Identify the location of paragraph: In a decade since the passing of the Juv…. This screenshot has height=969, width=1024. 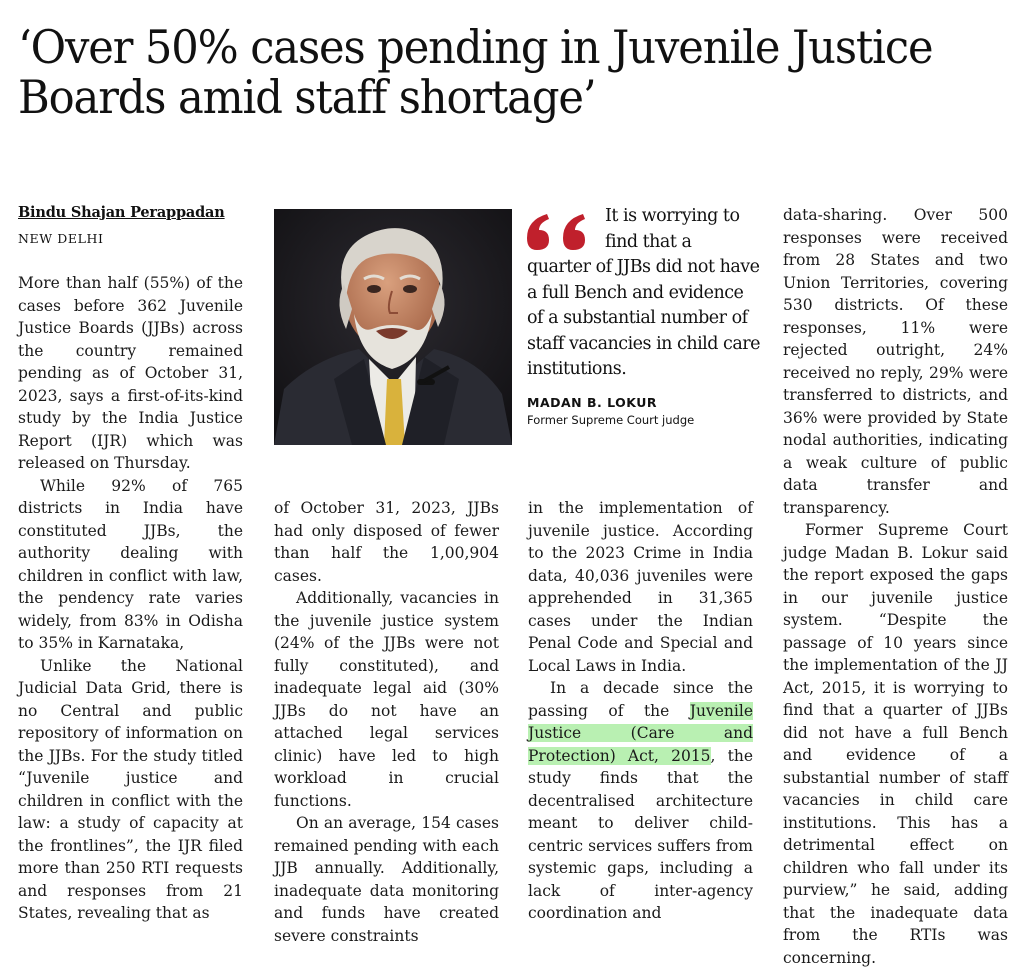
(640, 801).